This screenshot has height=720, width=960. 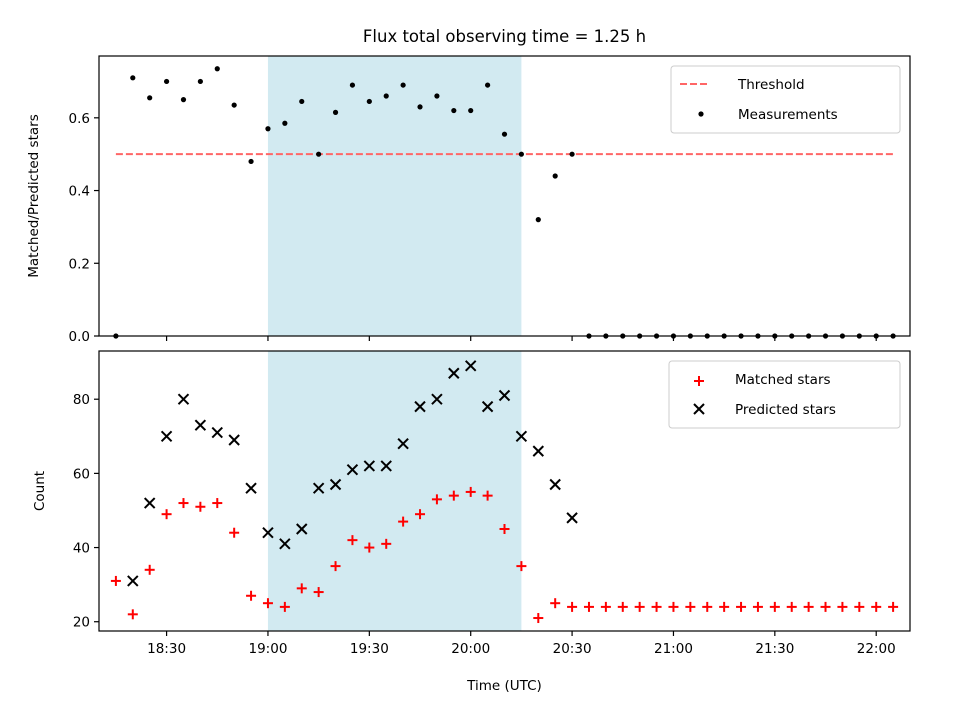 What do you see at coordinates (673, 649) in the screenshot?
I see `x-tick-label: 21:00` at bounding box center [673, 649].